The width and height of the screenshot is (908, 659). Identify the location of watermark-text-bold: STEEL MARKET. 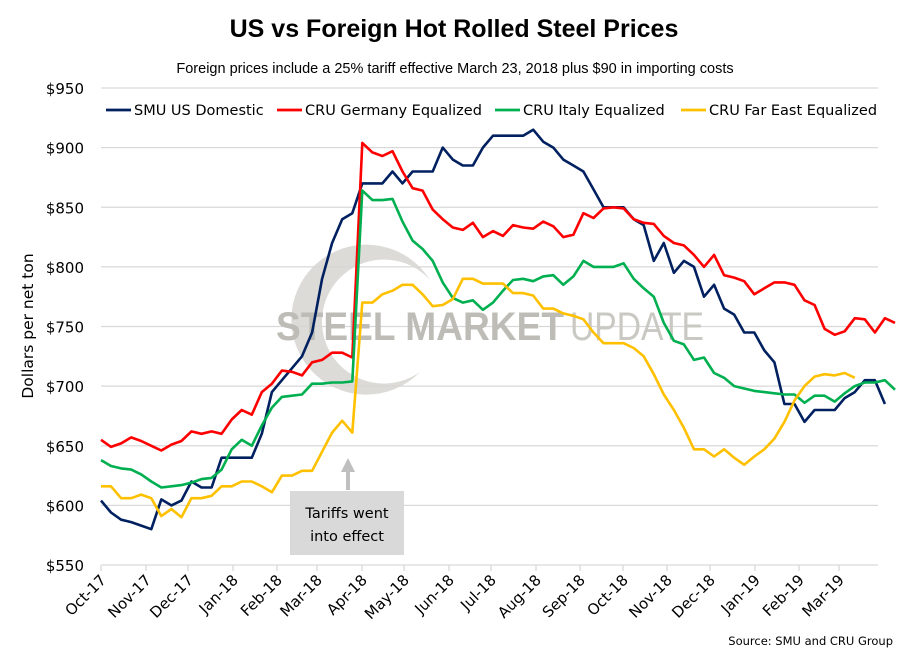
(420, 327).